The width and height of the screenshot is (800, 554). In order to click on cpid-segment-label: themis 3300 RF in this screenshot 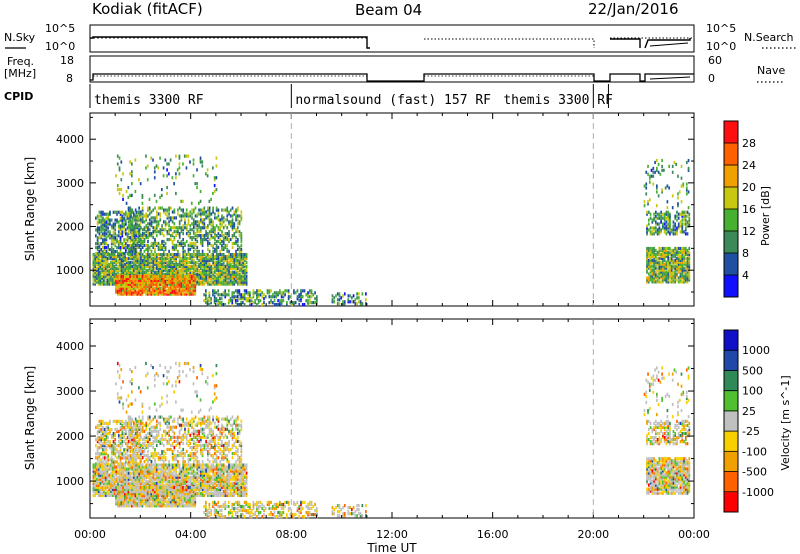, I will do `click(149, 100)`.